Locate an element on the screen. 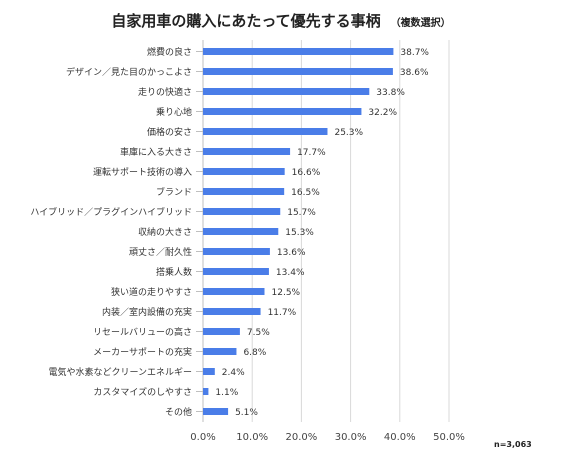 This screenshot has width=562, height=459. data-label: 1.1% is located at coordinates (226, 393).